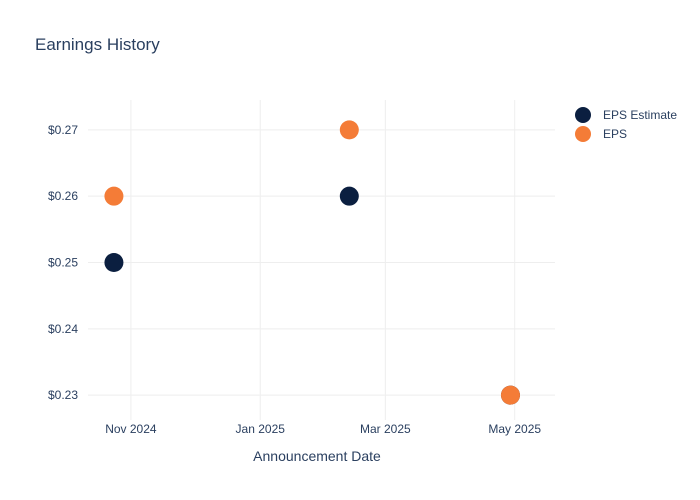 Image resolution: width=700 pixels, height=500 pixels. What do you see at coordinates (63, 395) in the screenshot?
I see `y-tick-label: $0.23` at bounding box center [63, 395].